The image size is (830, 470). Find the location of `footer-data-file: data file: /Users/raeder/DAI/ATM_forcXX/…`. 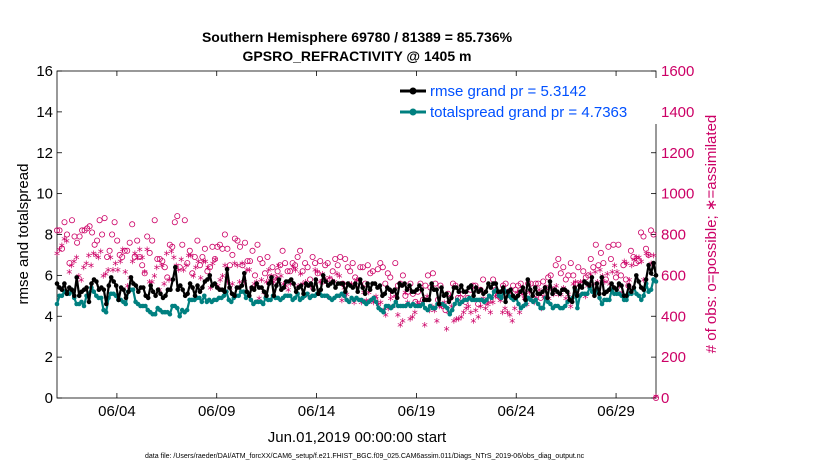

footer-data-file: data file: /Users/raeder/DAI/ATM_forcXX/… is located at coordinates (365, 456).